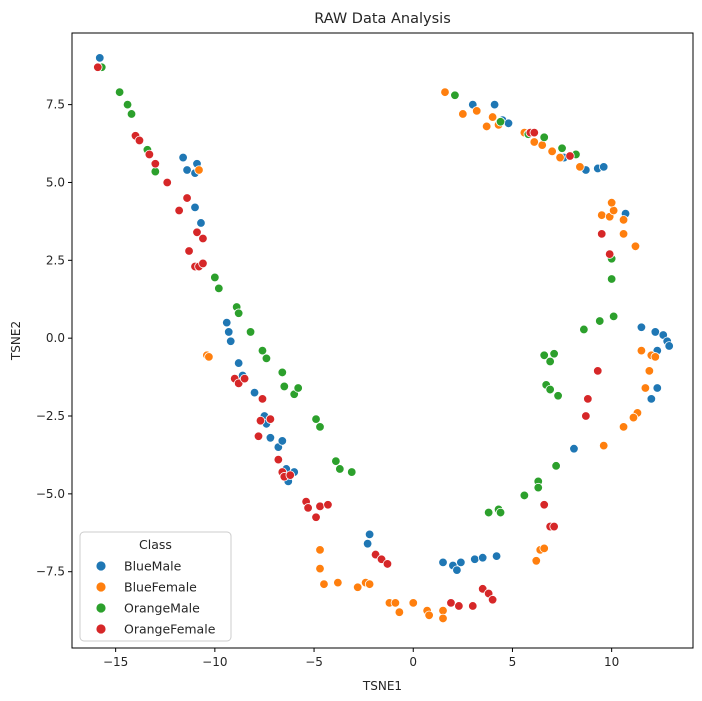 The image size is (702, 701). What do you see at coordinates (55, 260) in the screenshot?
I see `y-tick-label: 2.5` at bounding box center [55, 260].